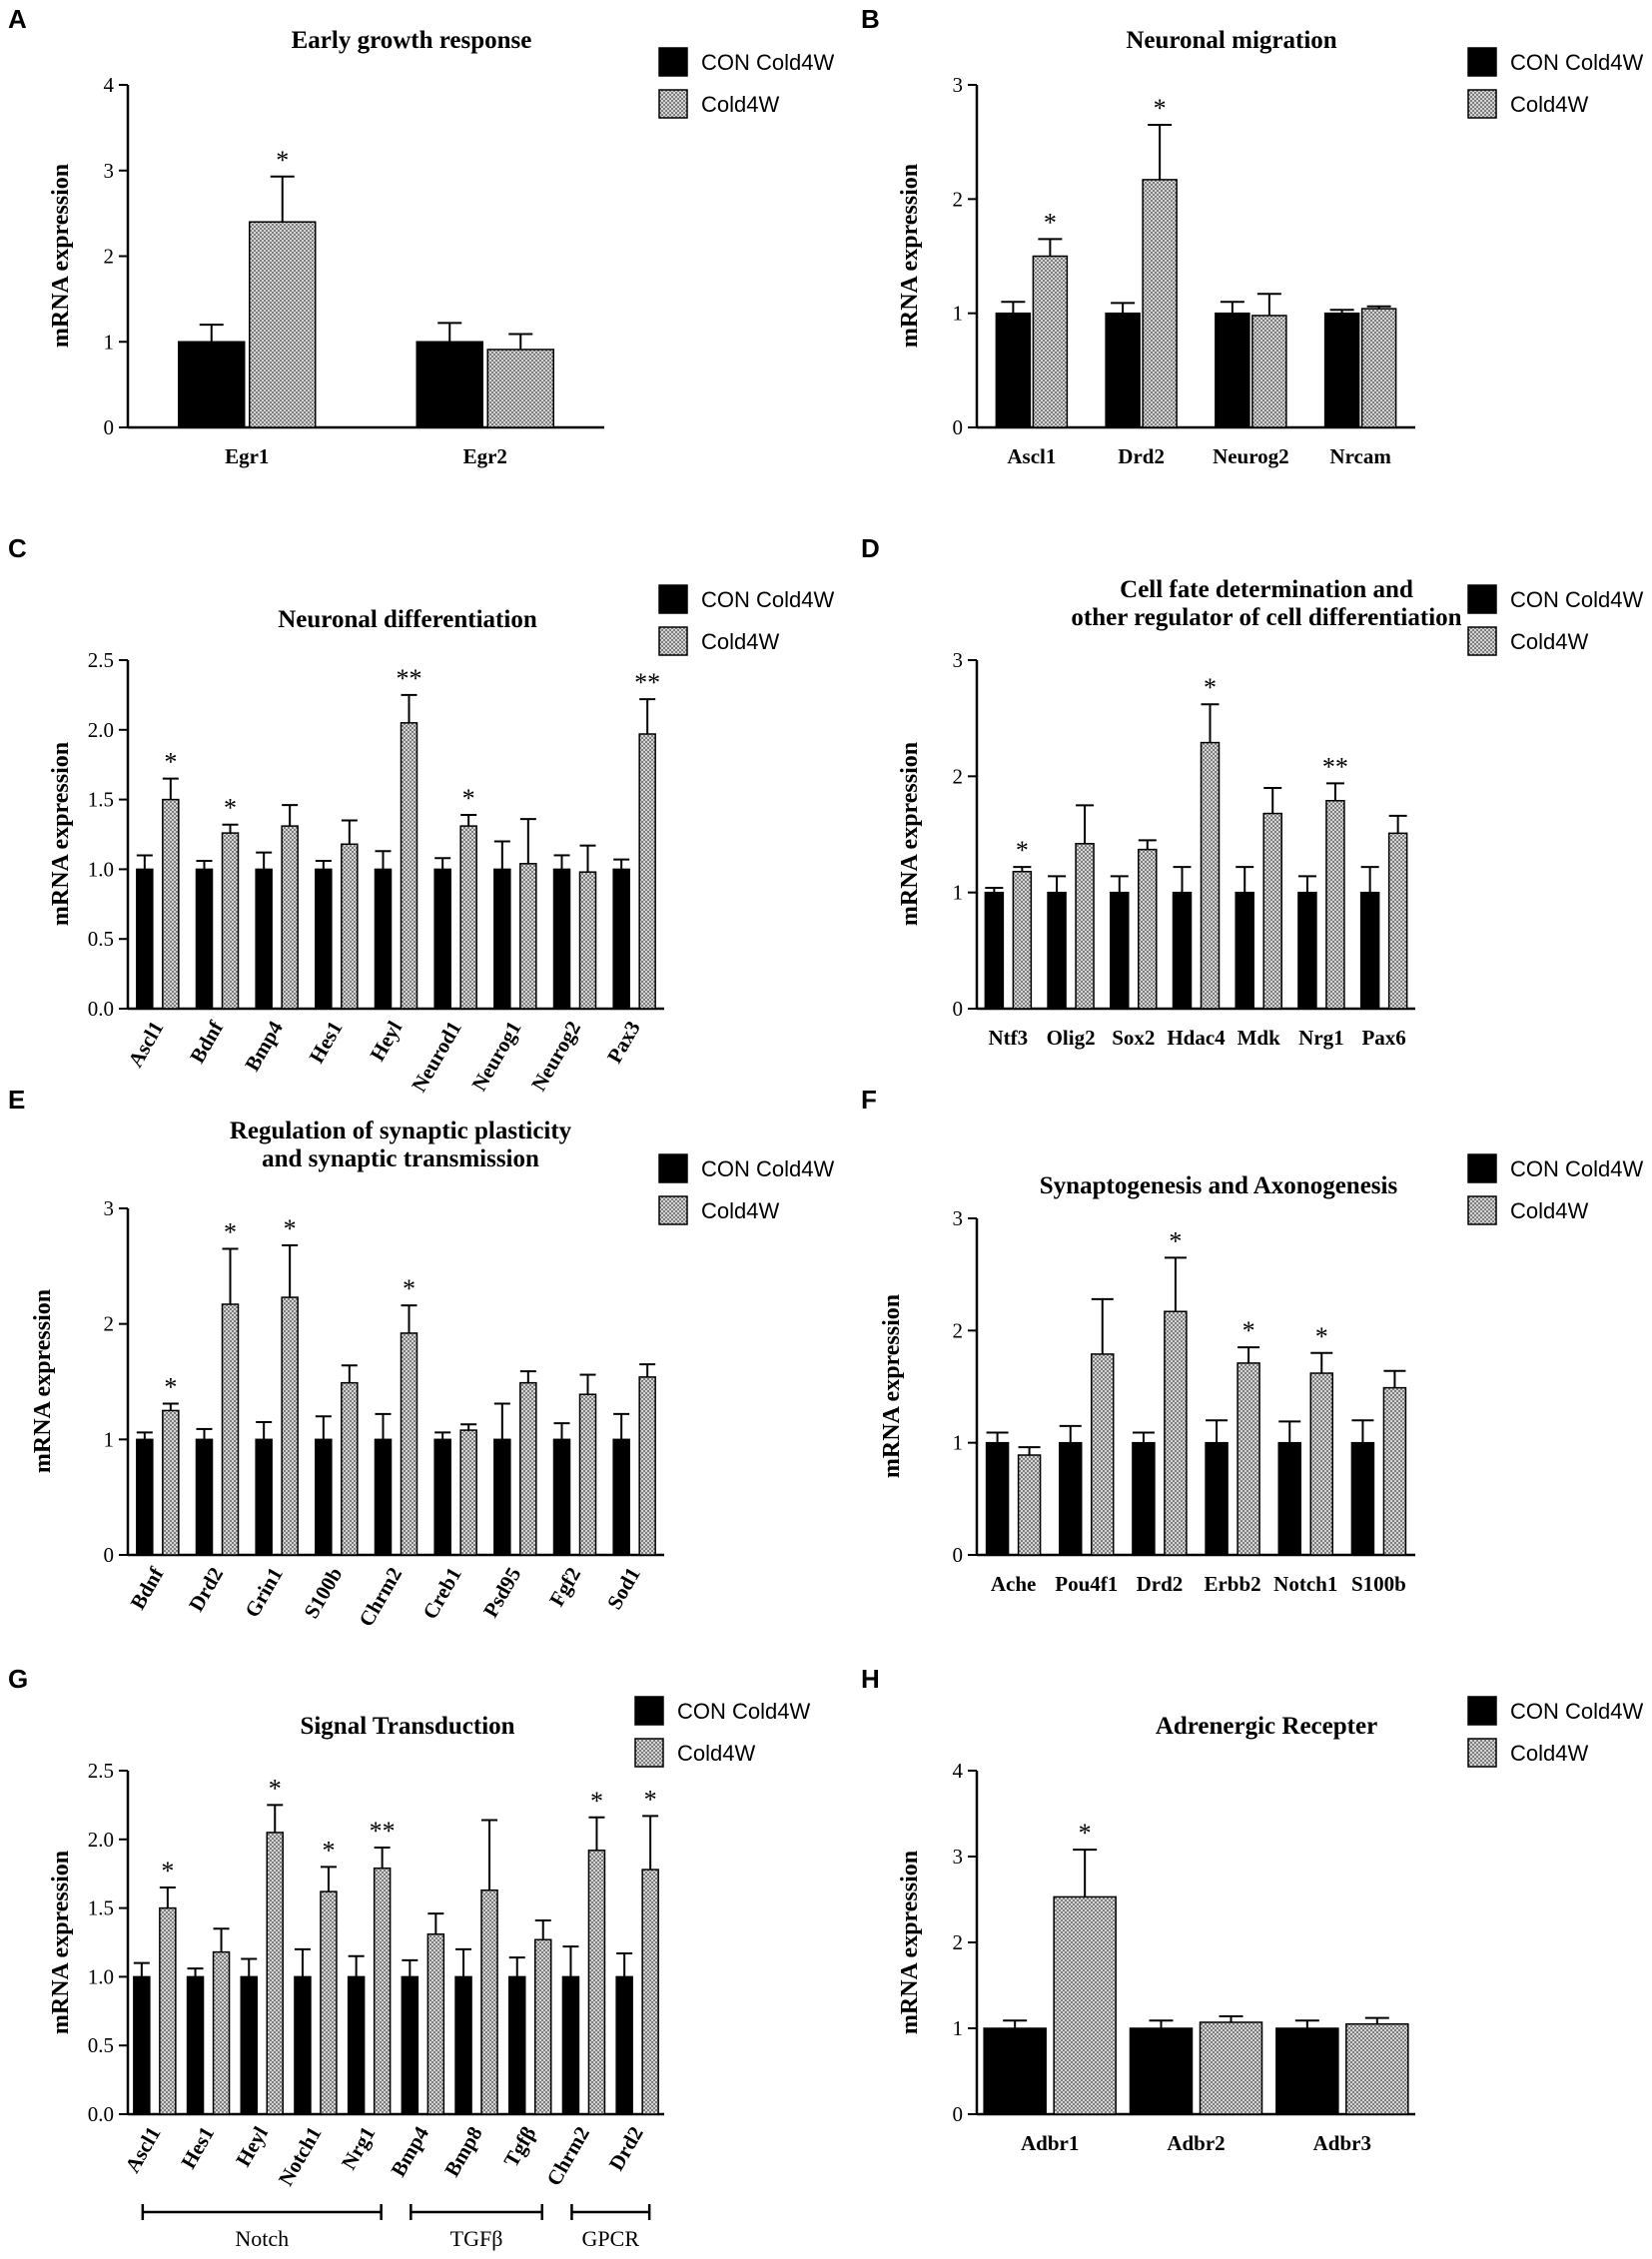 The width and height of the screenshot is (1652, 2259). I want to click on x-tick-label: Ntf3, so click(1009, 1038).